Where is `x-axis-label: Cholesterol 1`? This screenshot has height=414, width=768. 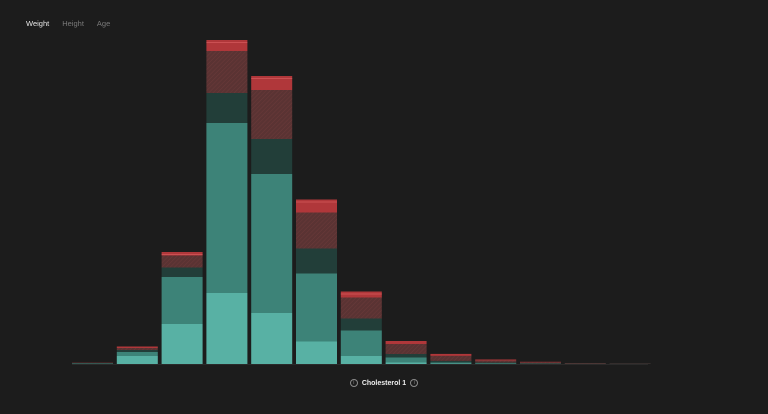
x-axis-label: Cholesterol 1 is located at coordinates (384, 383).